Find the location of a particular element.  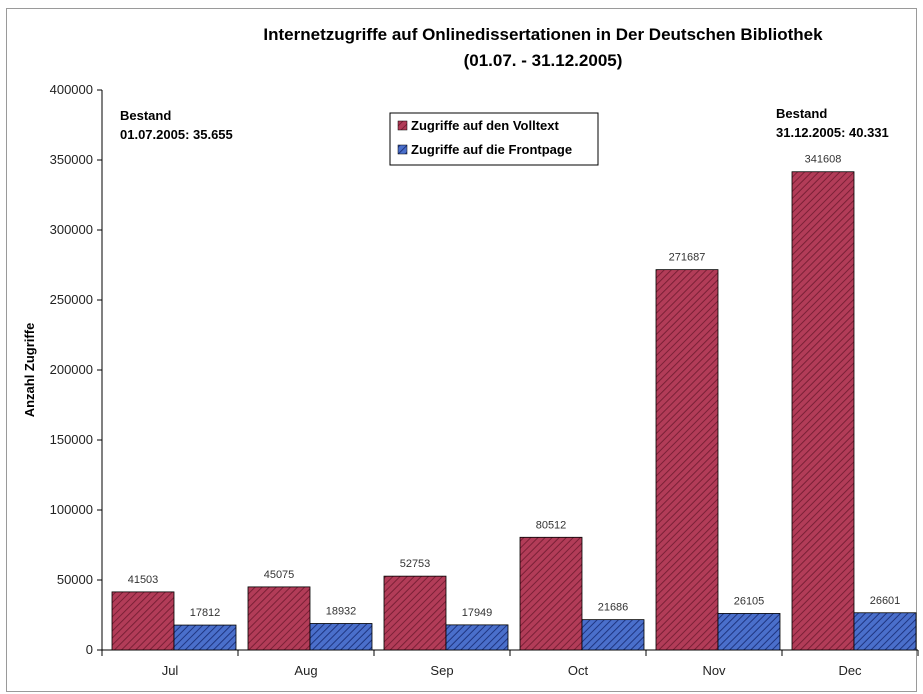

data-label: 80512 is located at coordinates (551, 525).